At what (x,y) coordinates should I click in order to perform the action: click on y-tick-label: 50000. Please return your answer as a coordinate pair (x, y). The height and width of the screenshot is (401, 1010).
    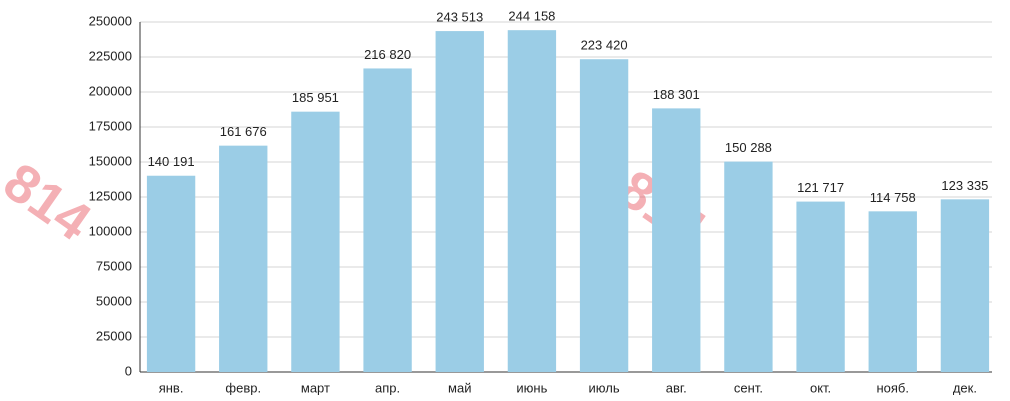
    Looking at the image, I should click on (114, 300).